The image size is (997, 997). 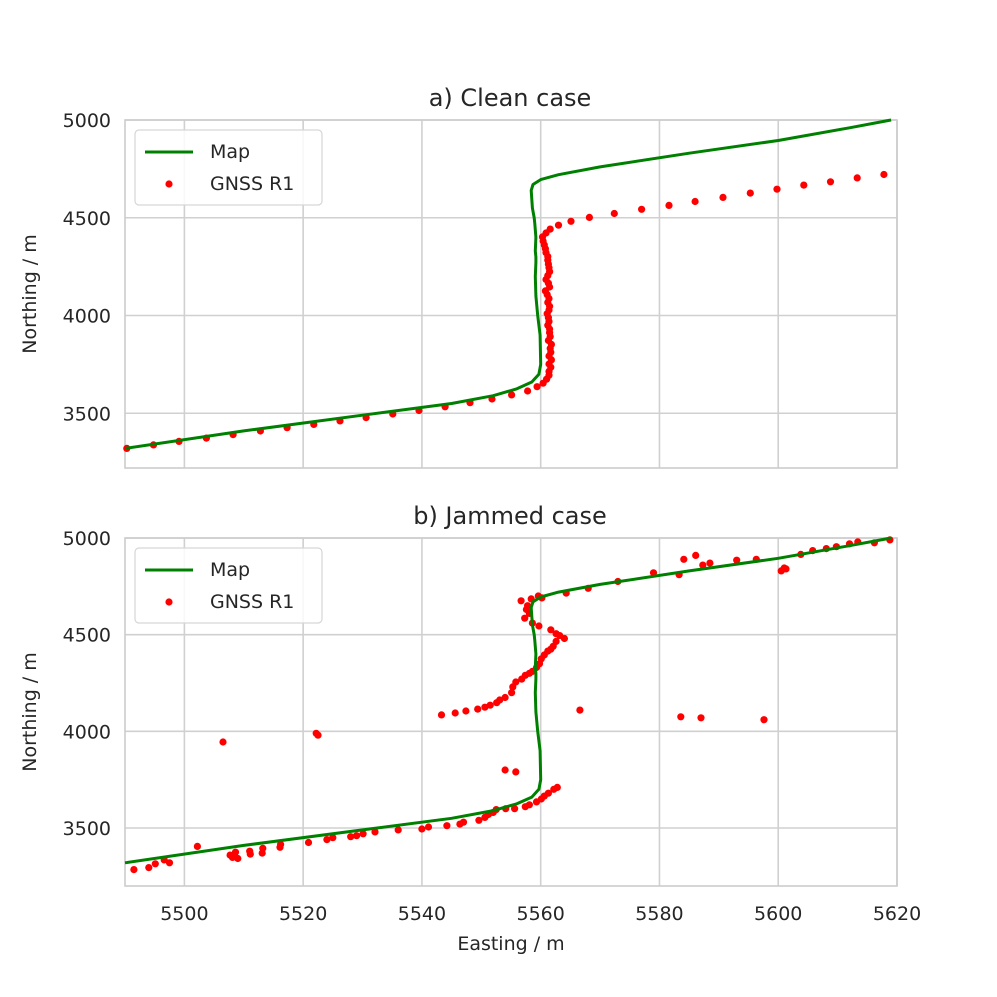 I want to click on x-tick-label: 5520, so click(x=303, y=914).